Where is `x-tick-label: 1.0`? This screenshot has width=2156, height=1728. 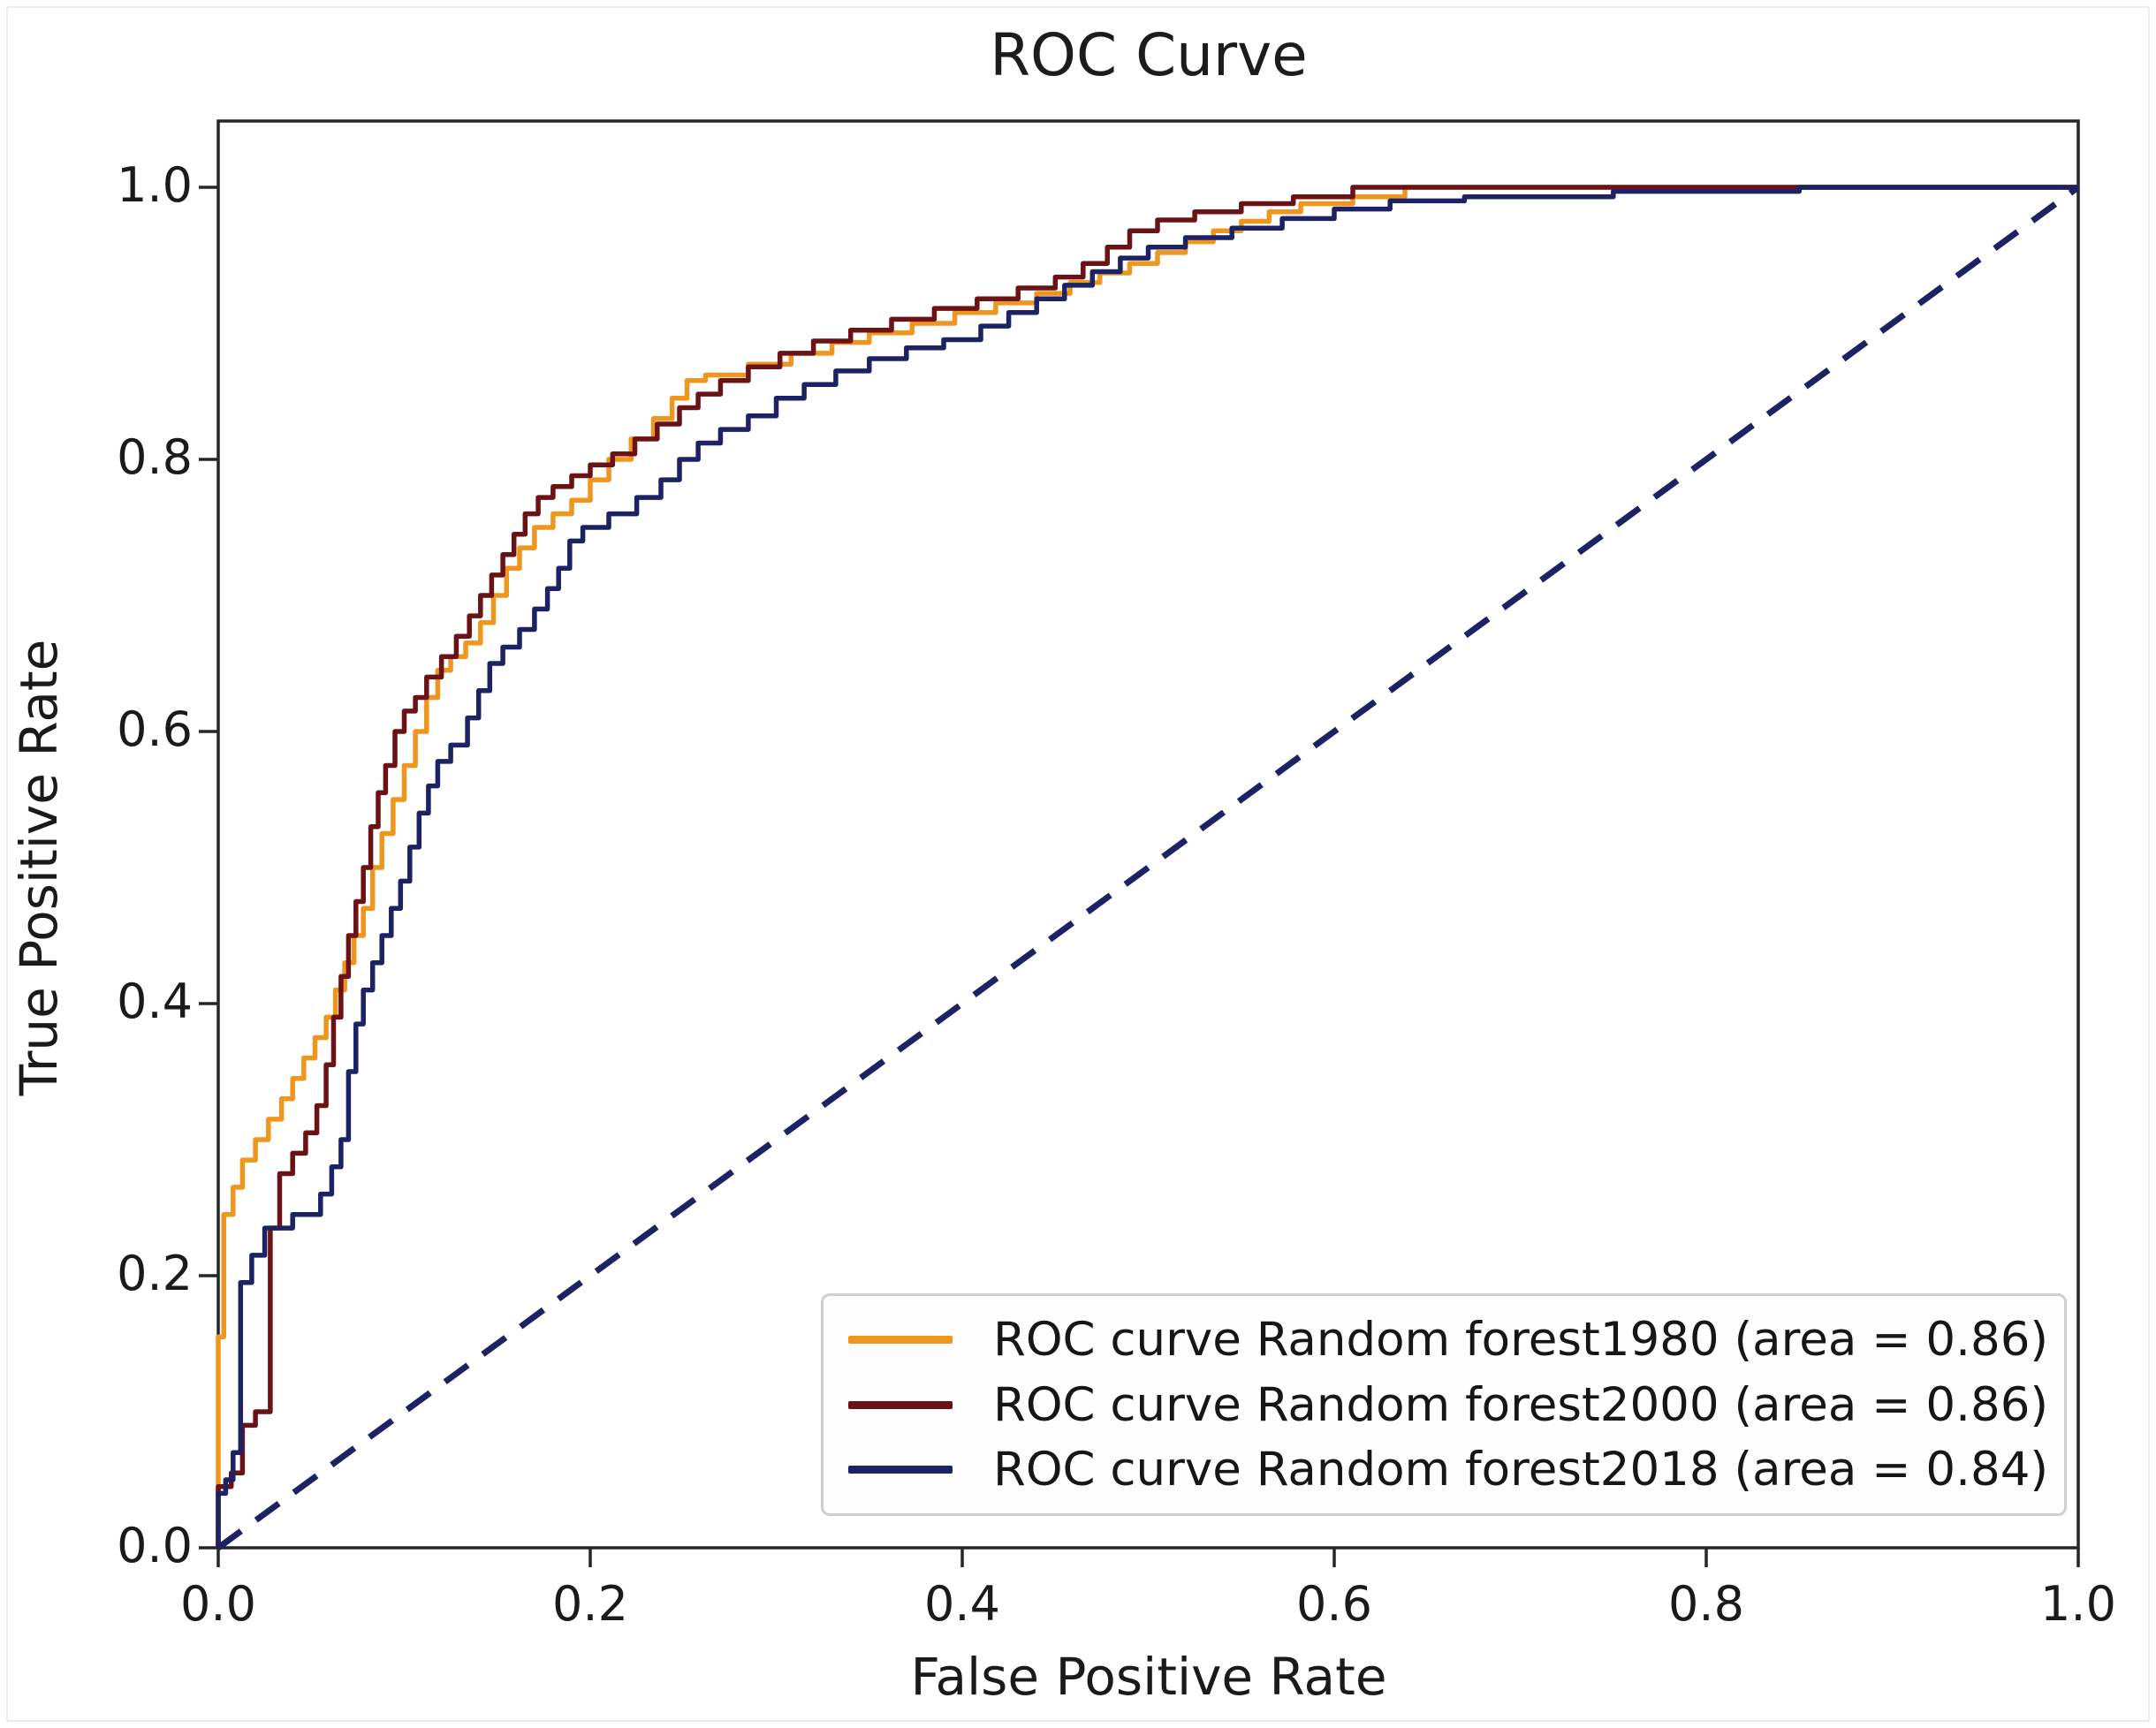
x-tick-label: 1.0 is located at coordinates (2078, 1604).